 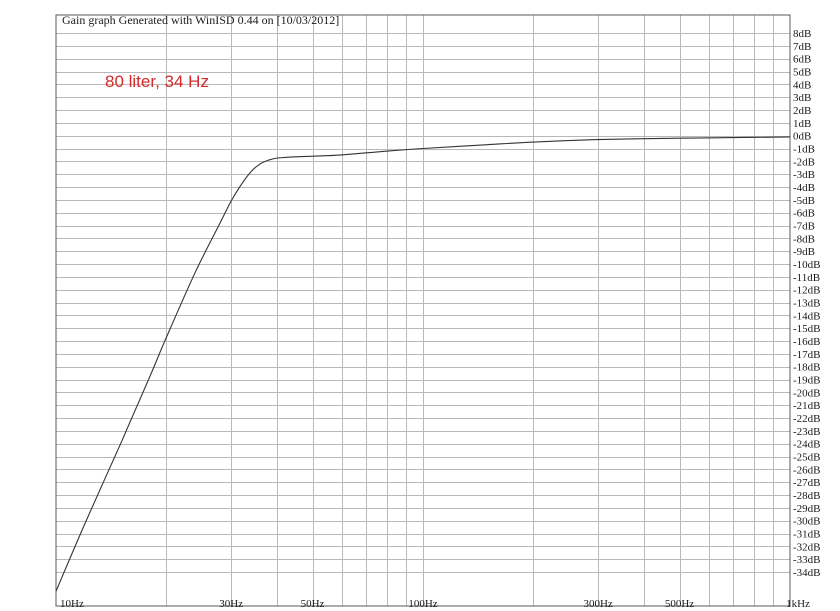 I want to click on y-tick-label: 2dB, so click(x=802, y=111).